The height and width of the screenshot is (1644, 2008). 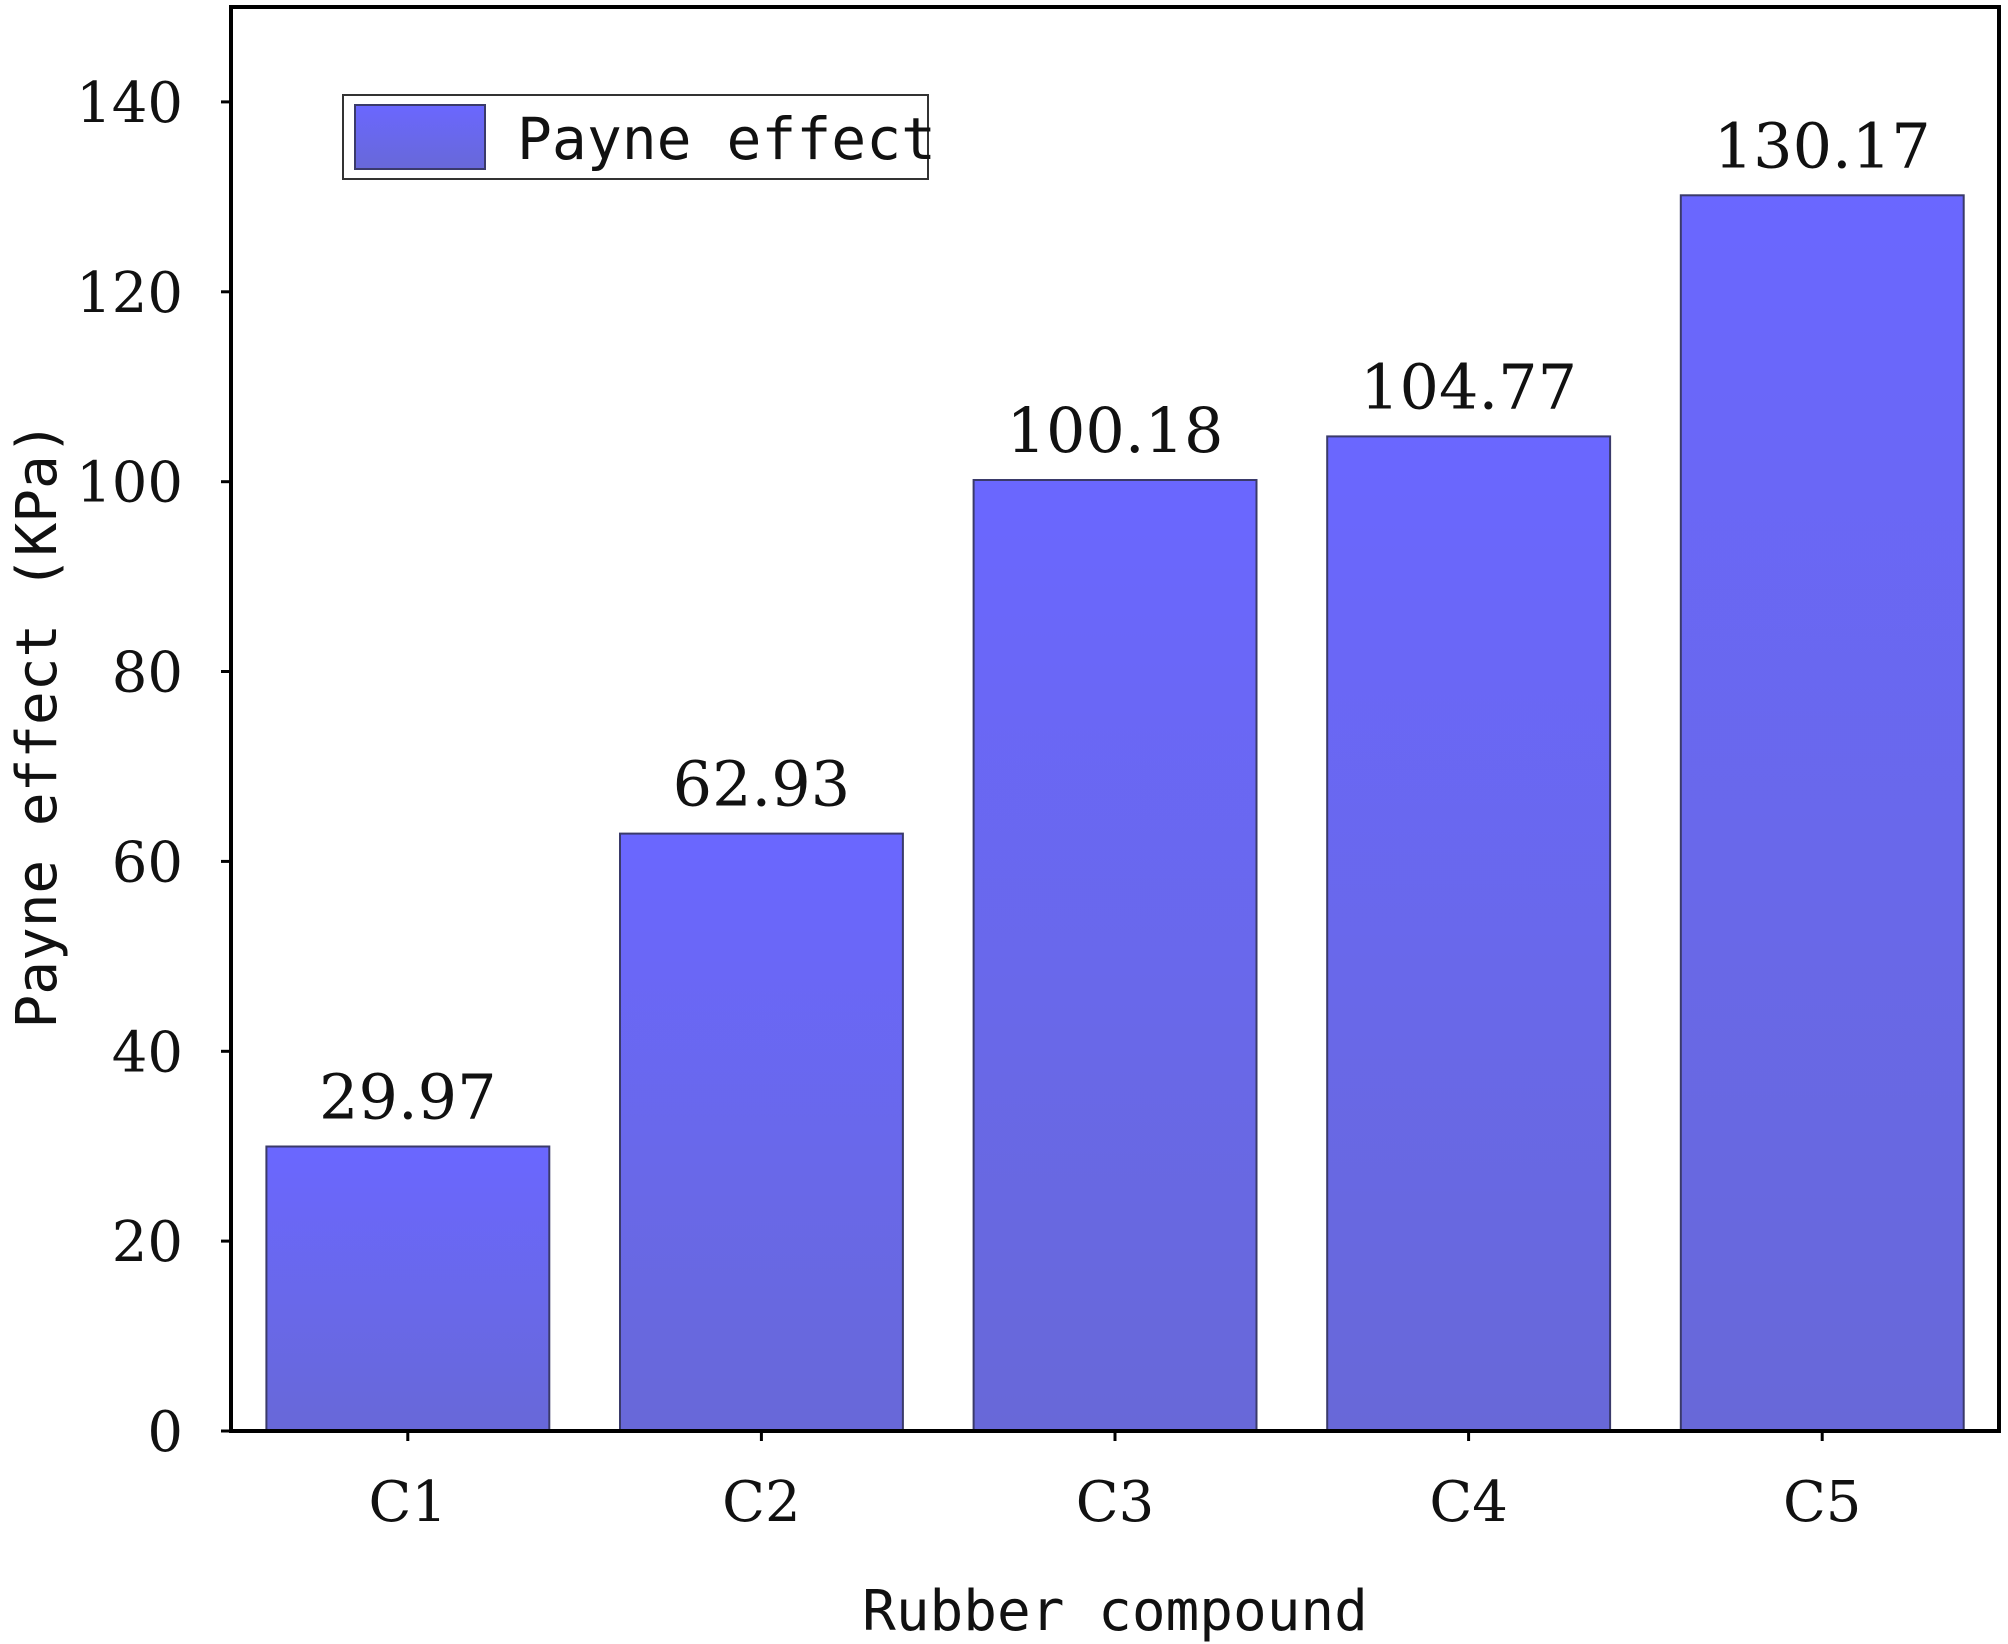 What do you see at coordinates (1822, 1502) in the screenshot?
I see `x-tick-label-c5: C5` at bounding box center [1822, 1502].